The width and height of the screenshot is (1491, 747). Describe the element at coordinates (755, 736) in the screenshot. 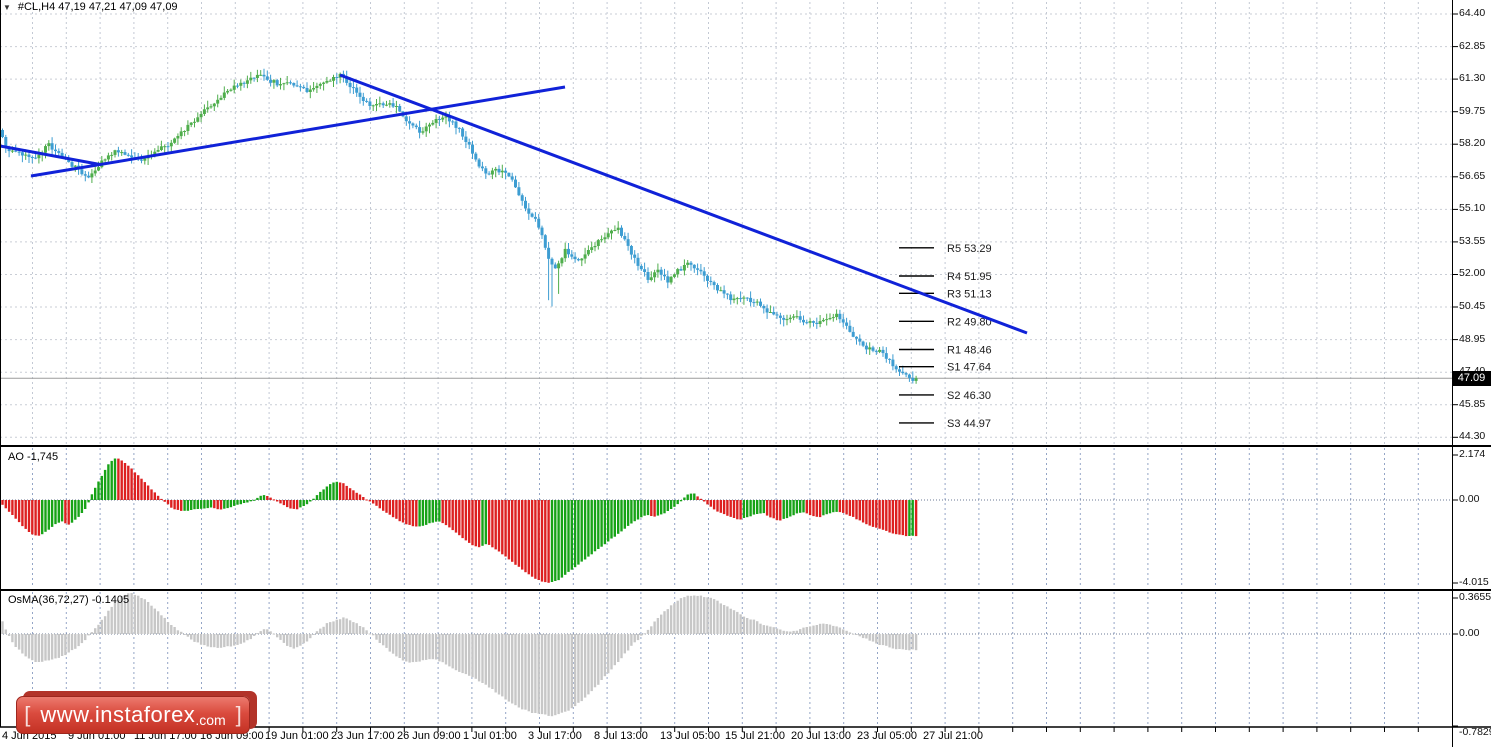

I see `time-tick-label: 15 Jul 21:00` at that location.